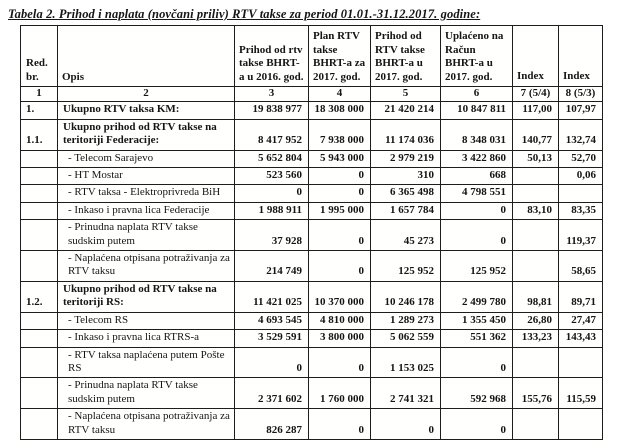  Describe the element at coordinates (311, 94) in the screenshot. I see `column-numbering-row: 1 2 3 4 5 6 7 (5/4) 8 (5/3)` at that location.